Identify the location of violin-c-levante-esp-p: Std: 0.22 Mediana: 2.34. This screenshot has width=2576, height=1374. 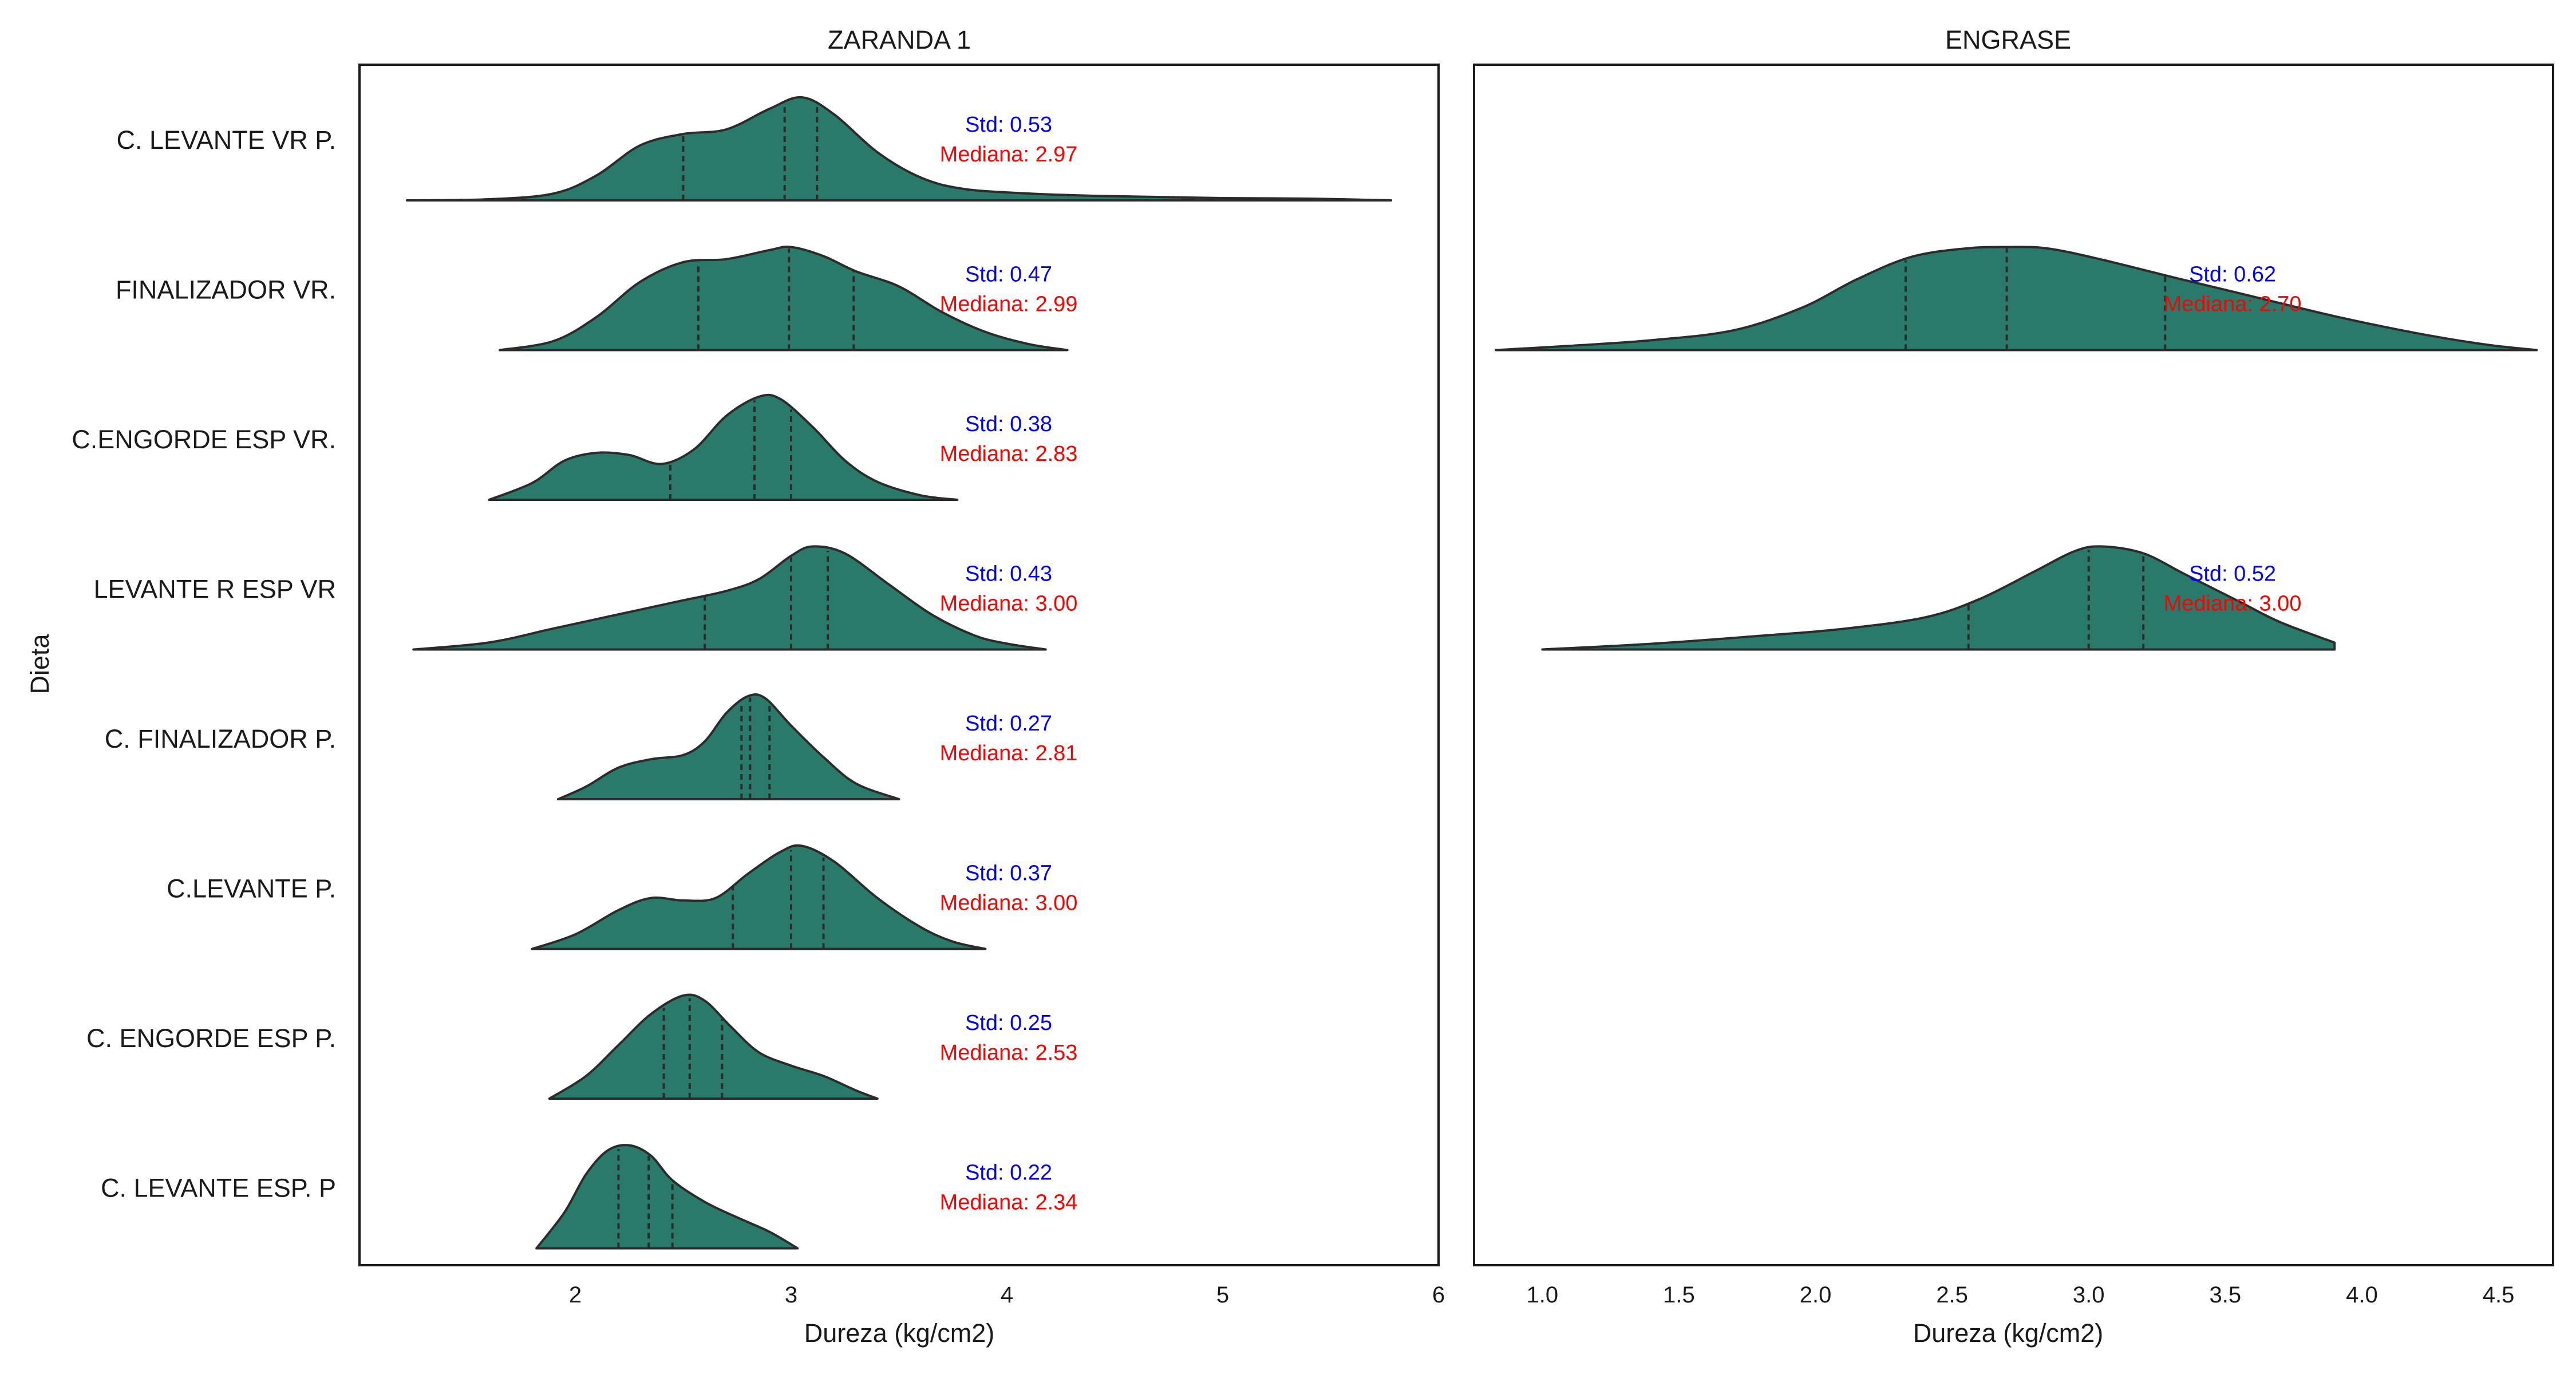
(806, 1197).